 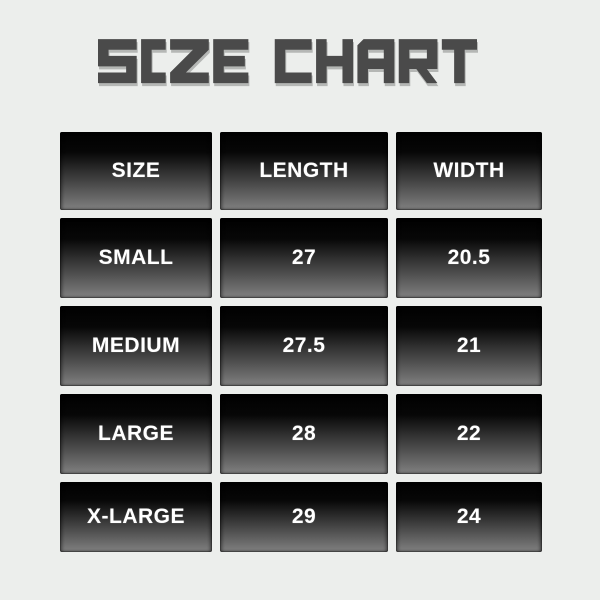 What do you see at coordinates (136, 346) in the screenshot?
I see `cell-medium-size: MEDIUM` at bounding box center [136, 346].